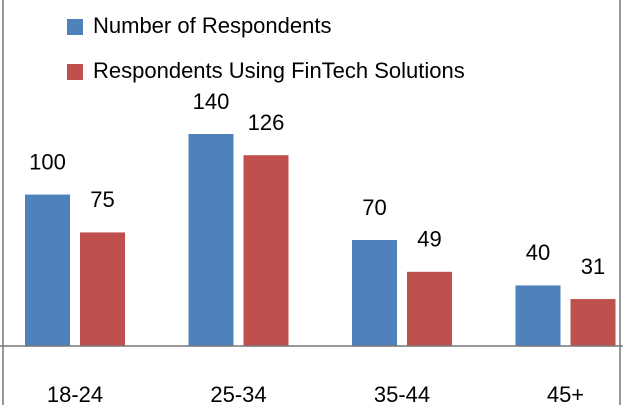 This screenshot has width=623, height=410. Describe the element at coordinates (211, 101) in the screenshot. I see `data-label: 140` at that location.